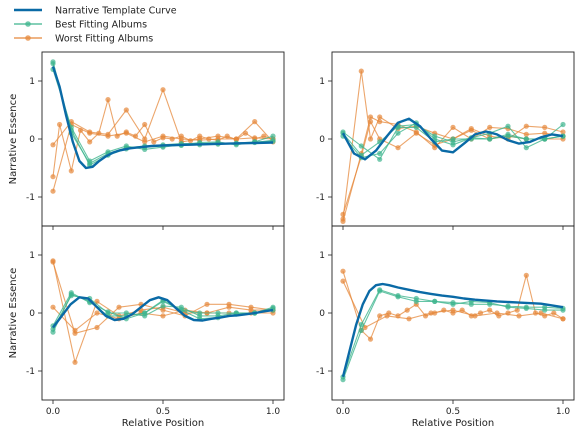 This screenshot has height=432, width=581. Describe the element at coordinates (343, 412) in the screenshot. I see `x-tick-label: 0.0` at that location.